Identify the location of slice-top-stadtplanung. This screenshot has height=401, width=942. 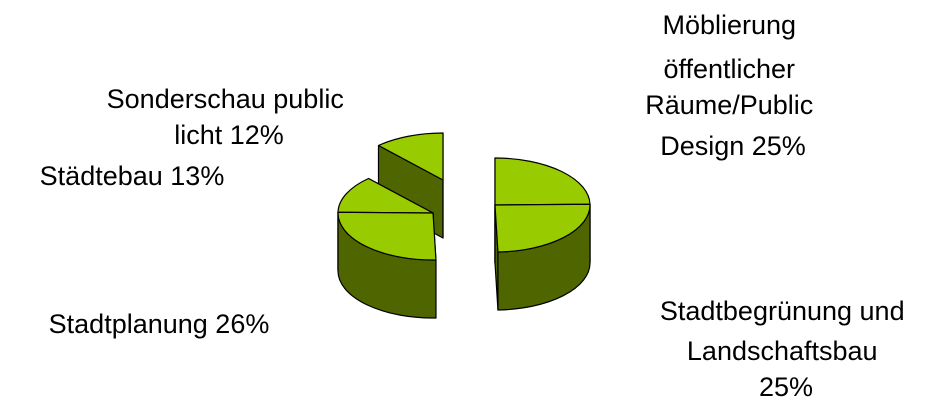
(387, 236).